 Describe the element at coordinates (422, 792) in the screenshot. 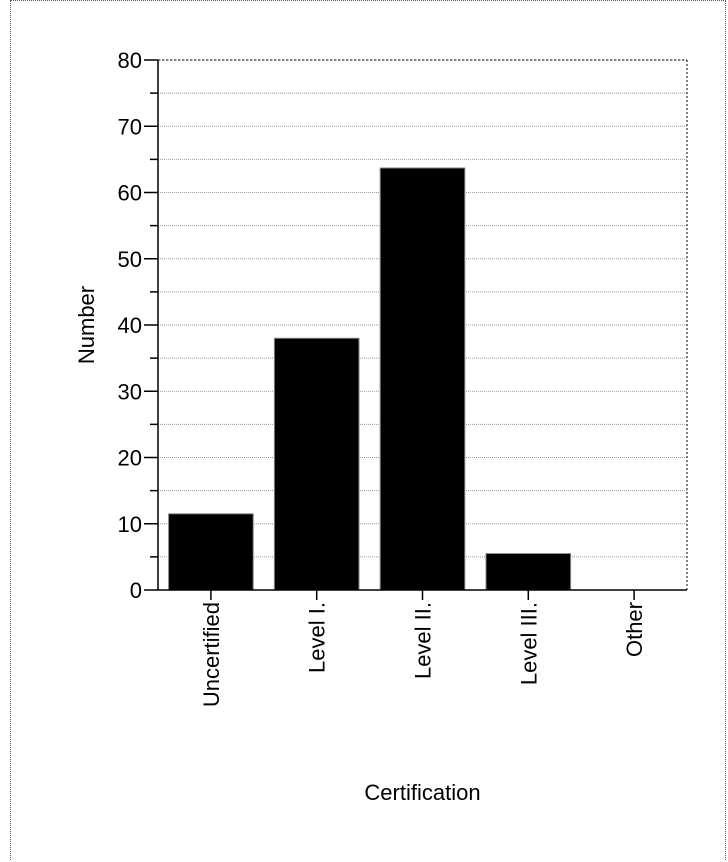

I see `x-axis-title: Certification` at that location.